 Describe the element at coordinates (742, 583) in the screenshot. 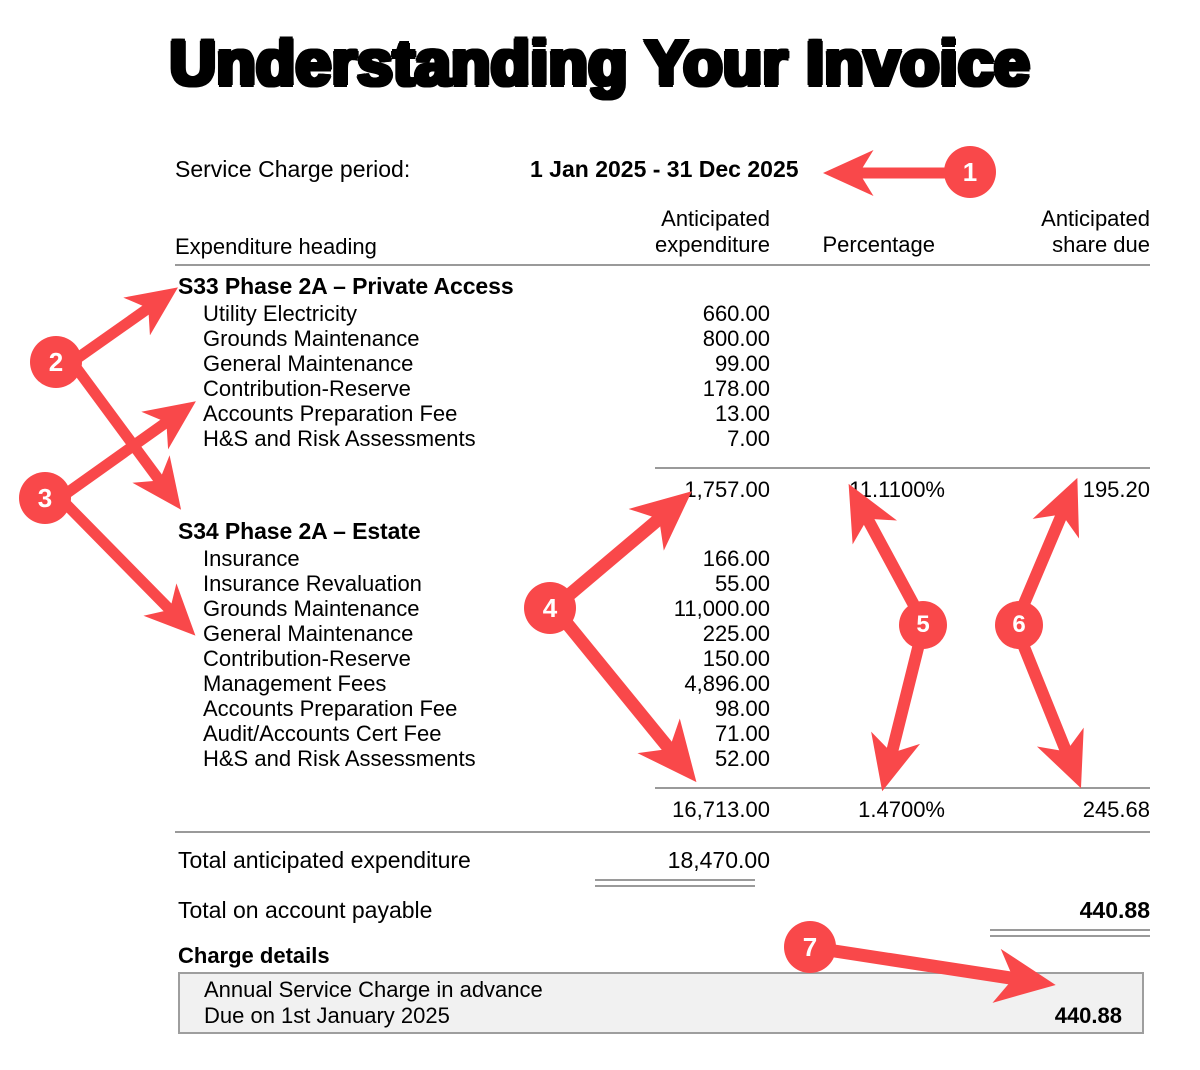

I see `row-expenditure: 55.00` at that location.